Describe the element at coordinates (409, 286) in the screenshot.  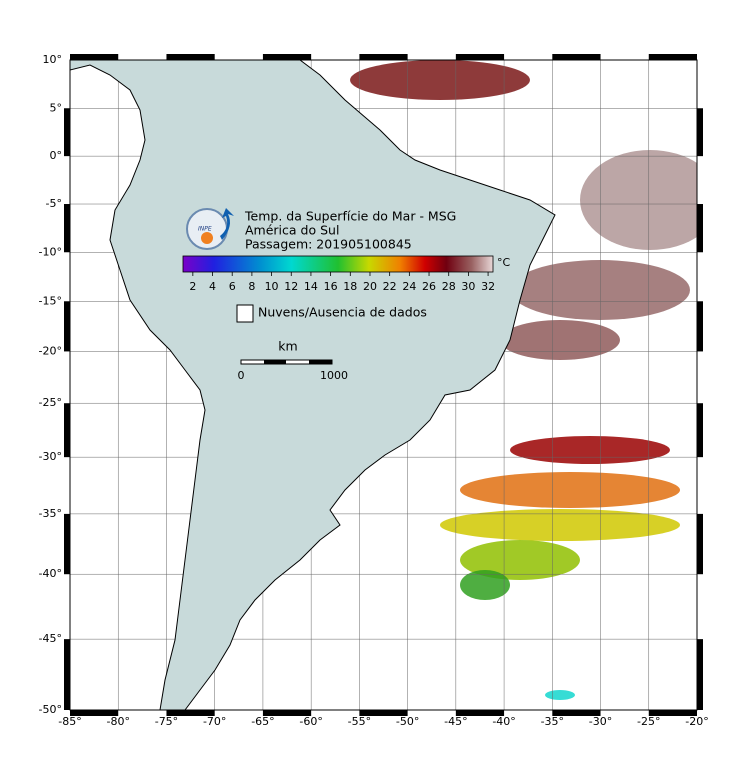
I see `colorbar-tick-label: 24` at that location.